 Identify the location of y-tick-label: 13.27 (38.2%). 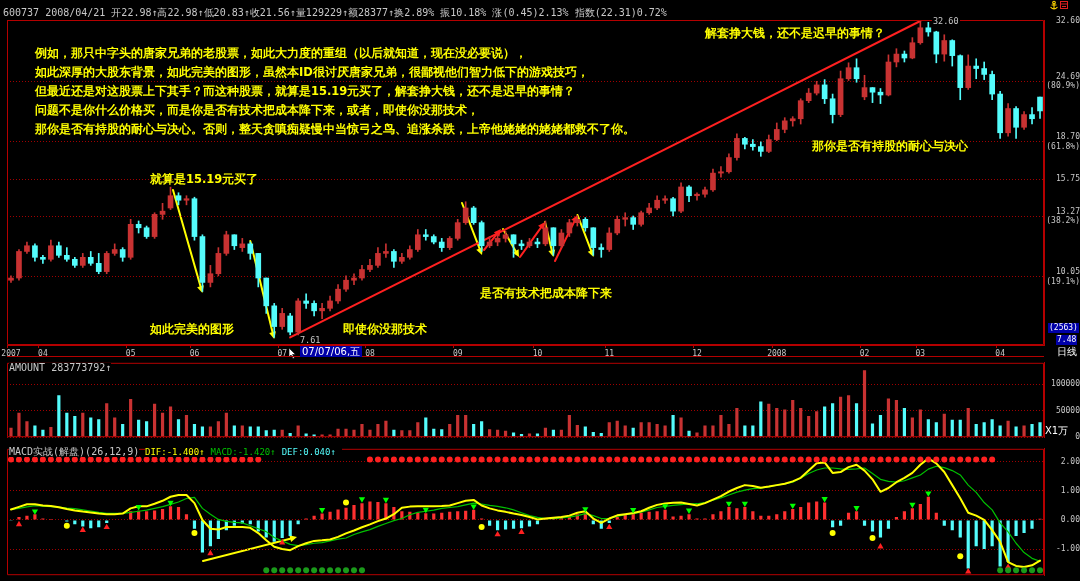
(1063, 216).